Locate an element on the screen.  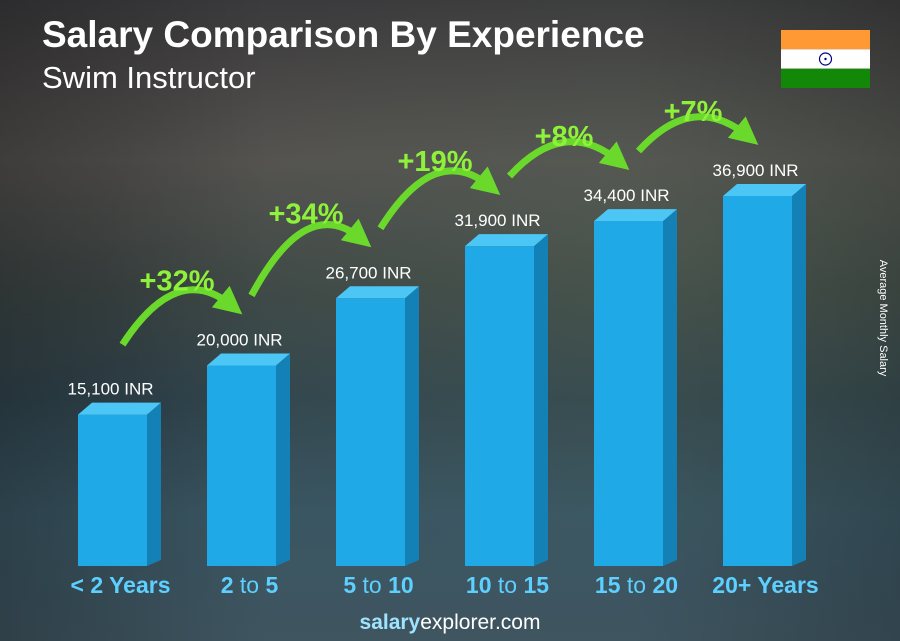
category-label: 5 to 10 is located at coordinates (378, 585).